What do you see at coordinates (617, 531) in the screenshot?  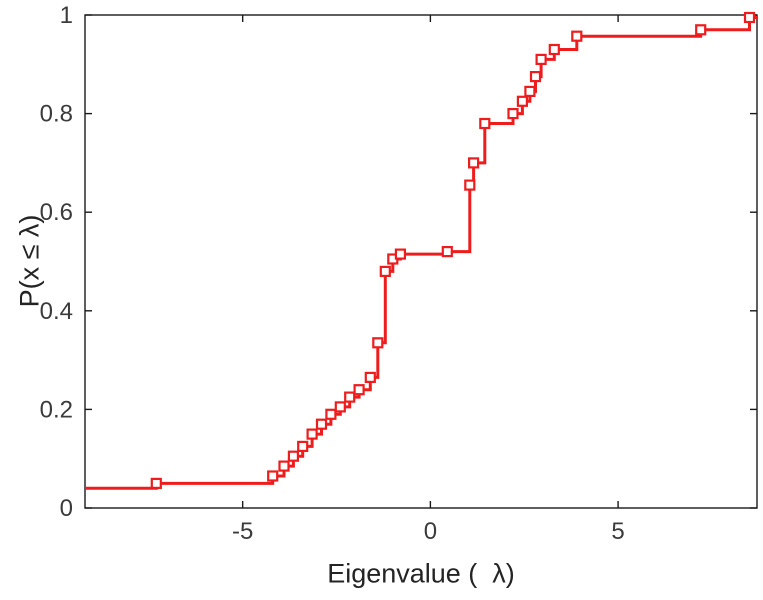 I see `x-tick-label: 5` at bounding box center [617, 531].